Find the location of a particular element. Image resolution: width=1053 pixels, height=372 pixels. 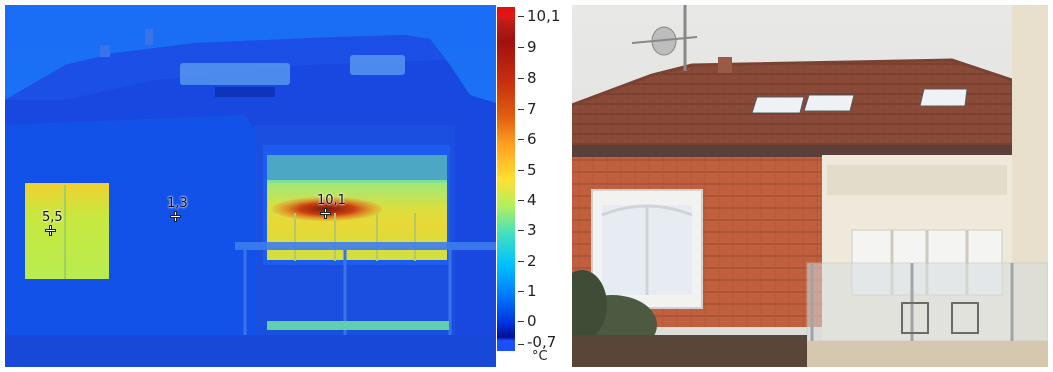

spot-label: 5,5 is located at coordinates (52, 217).